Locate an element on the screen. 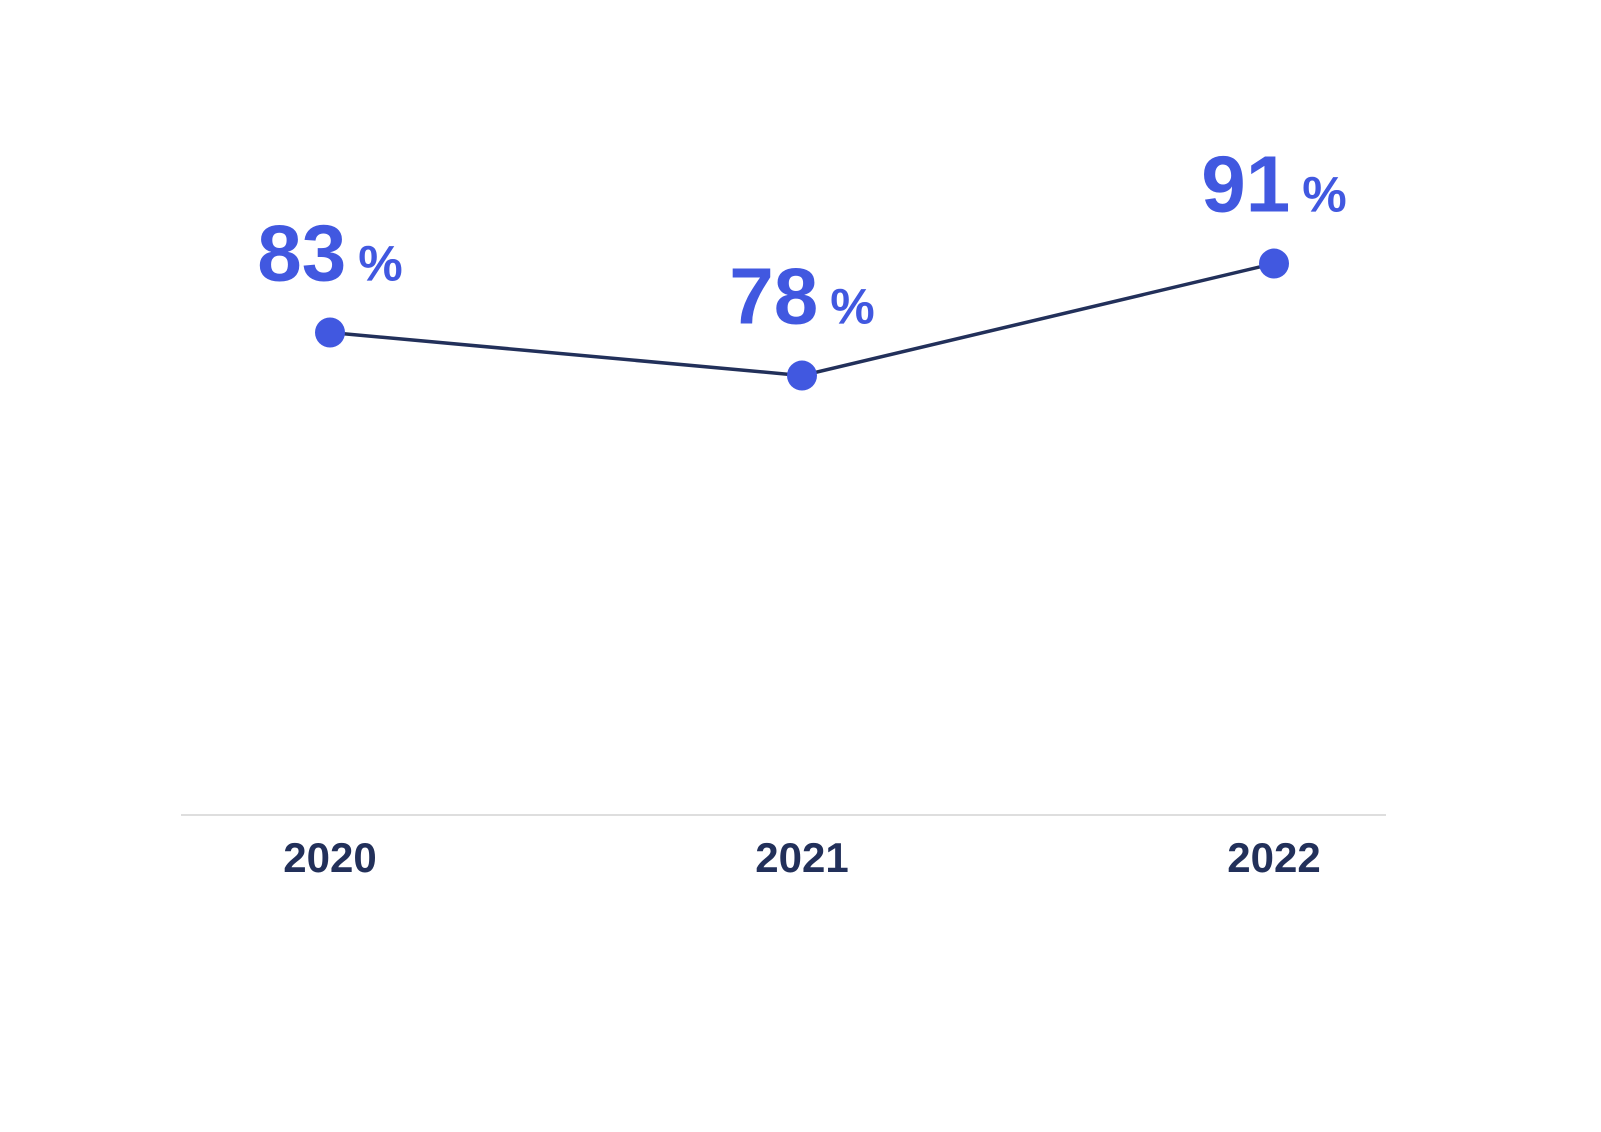 Image resolution: width=1601 pixels, height=1132 pixels. value-number: 91 is located at coordinates (1245, 184).